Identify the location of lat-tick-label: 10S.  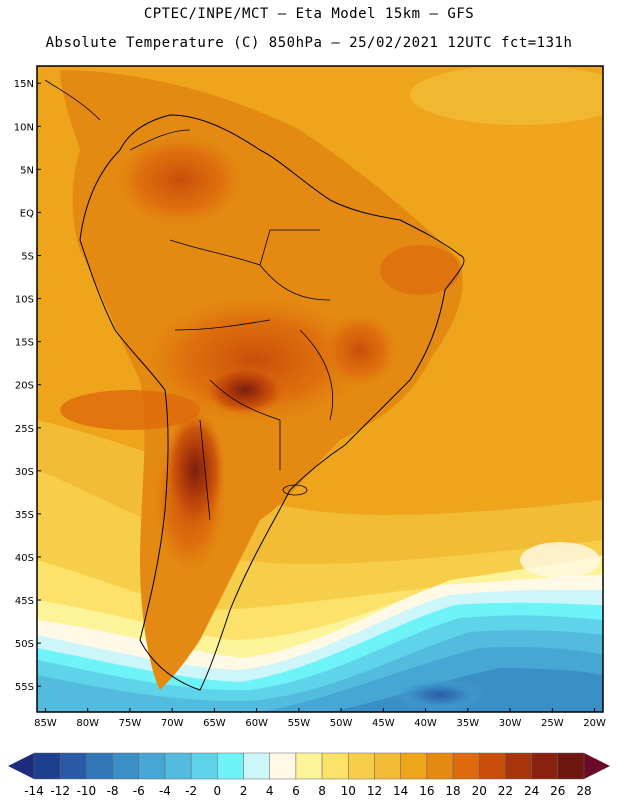
(24, 300).